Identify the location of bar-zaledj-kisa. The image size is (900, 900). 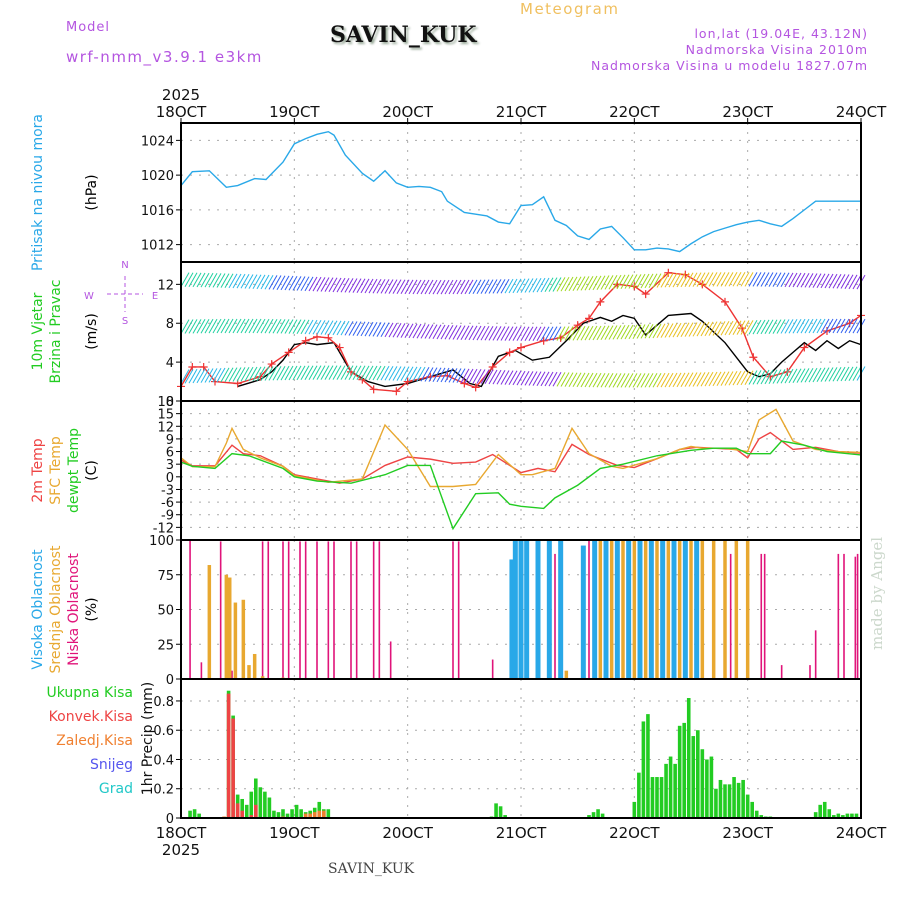
(314, 815).